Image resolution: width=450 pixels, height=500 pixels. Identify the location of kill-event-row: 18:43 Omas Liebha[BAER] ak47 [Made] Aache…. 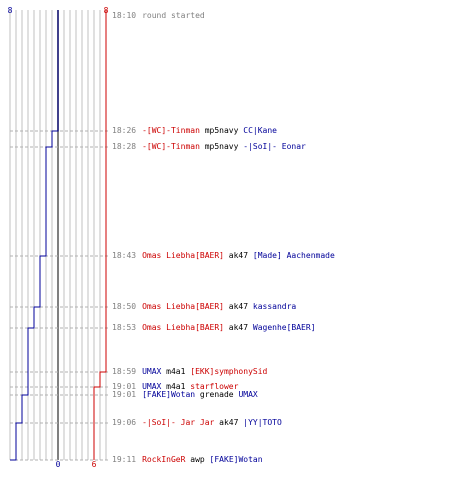
(223, 256).